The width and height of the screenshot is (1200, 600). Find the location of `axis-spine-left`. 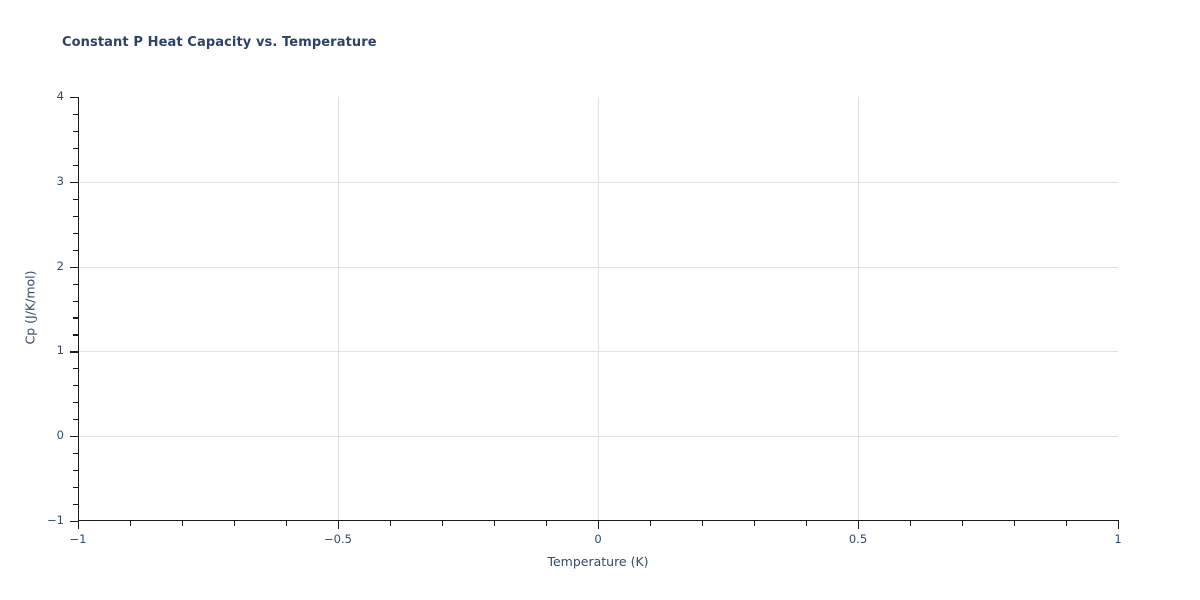

axis-spine-left is located at coordinates (79, 309).